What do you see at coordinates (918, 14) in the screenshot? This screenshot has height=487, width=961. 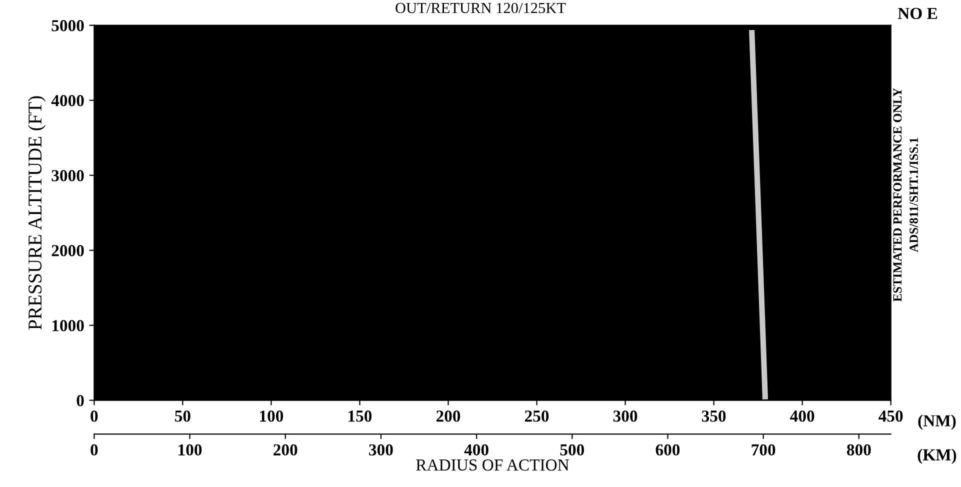 I see `text: NO E` at bounding box center [918, 14].